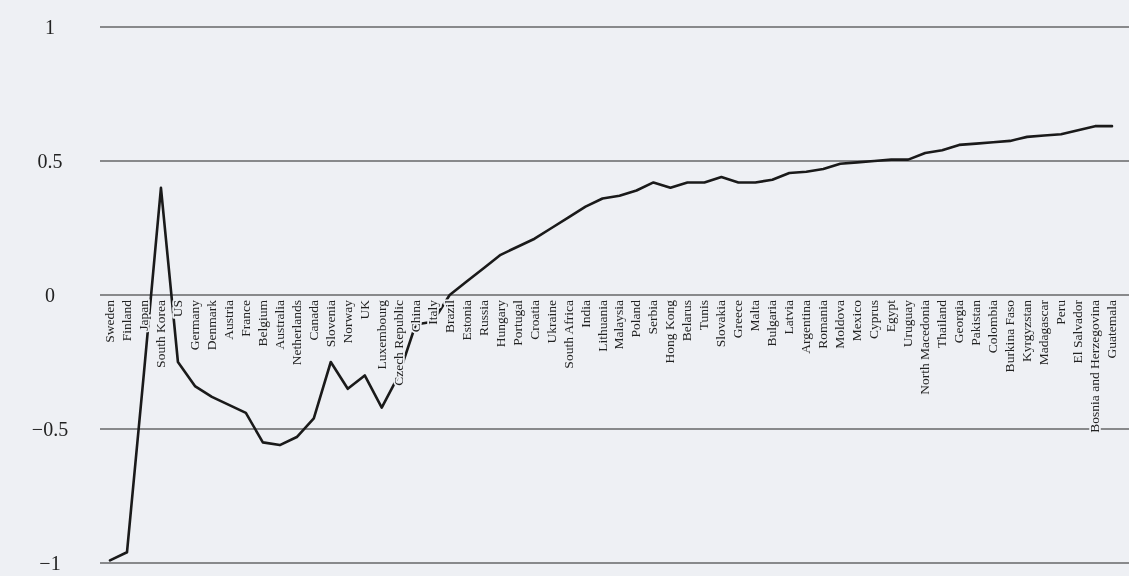 The height and width of the screenshot is (576, 1129). Describe the element at coordinates (466, 320) in the screenshot. I see `x-tick-label: Estonia` at that location.